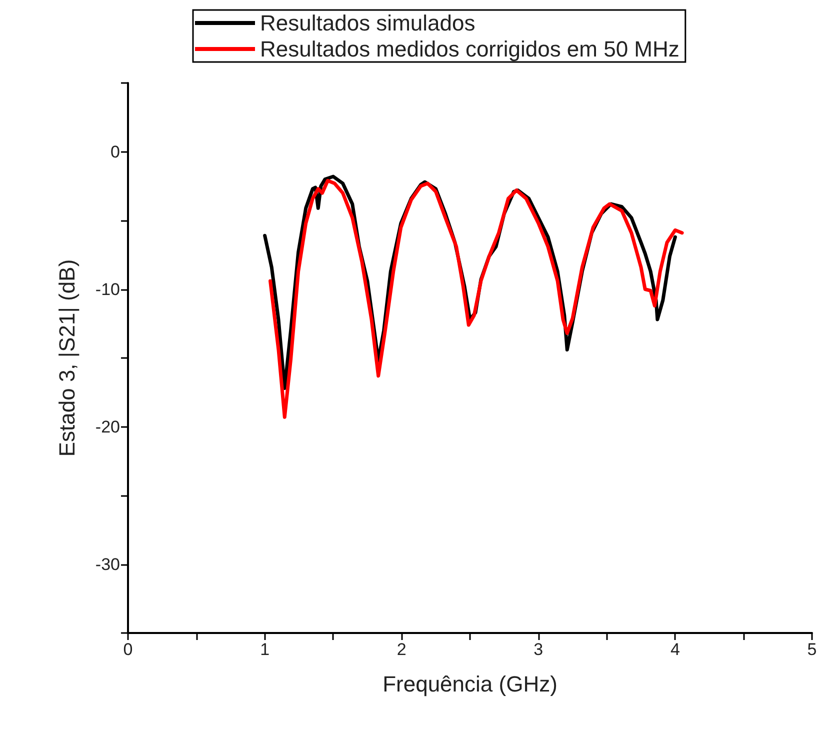  Describe the element at coordinates (265, 649) in the screenshot. I see `x-tick-label: 1` at that location.